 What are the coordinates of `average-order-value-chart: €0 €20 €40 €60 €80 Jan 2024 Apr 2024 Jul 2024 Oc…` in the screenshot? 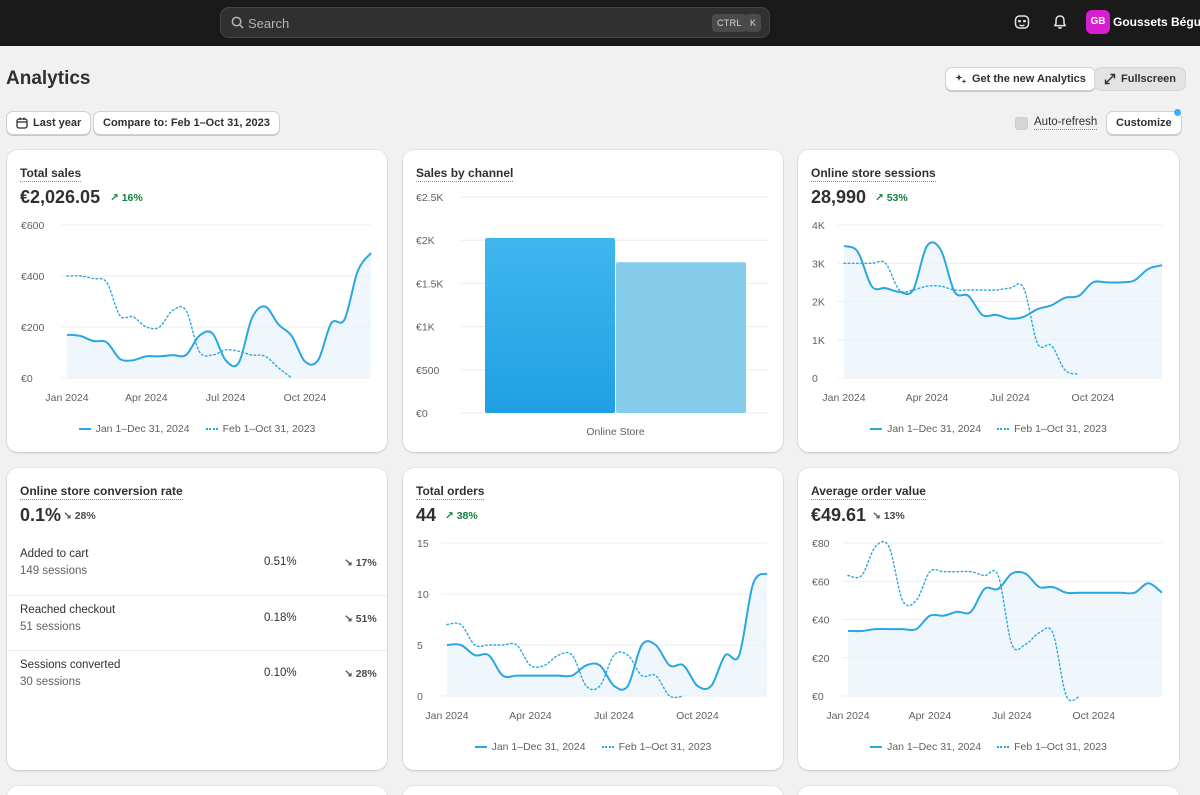 It's located at (987, 630).